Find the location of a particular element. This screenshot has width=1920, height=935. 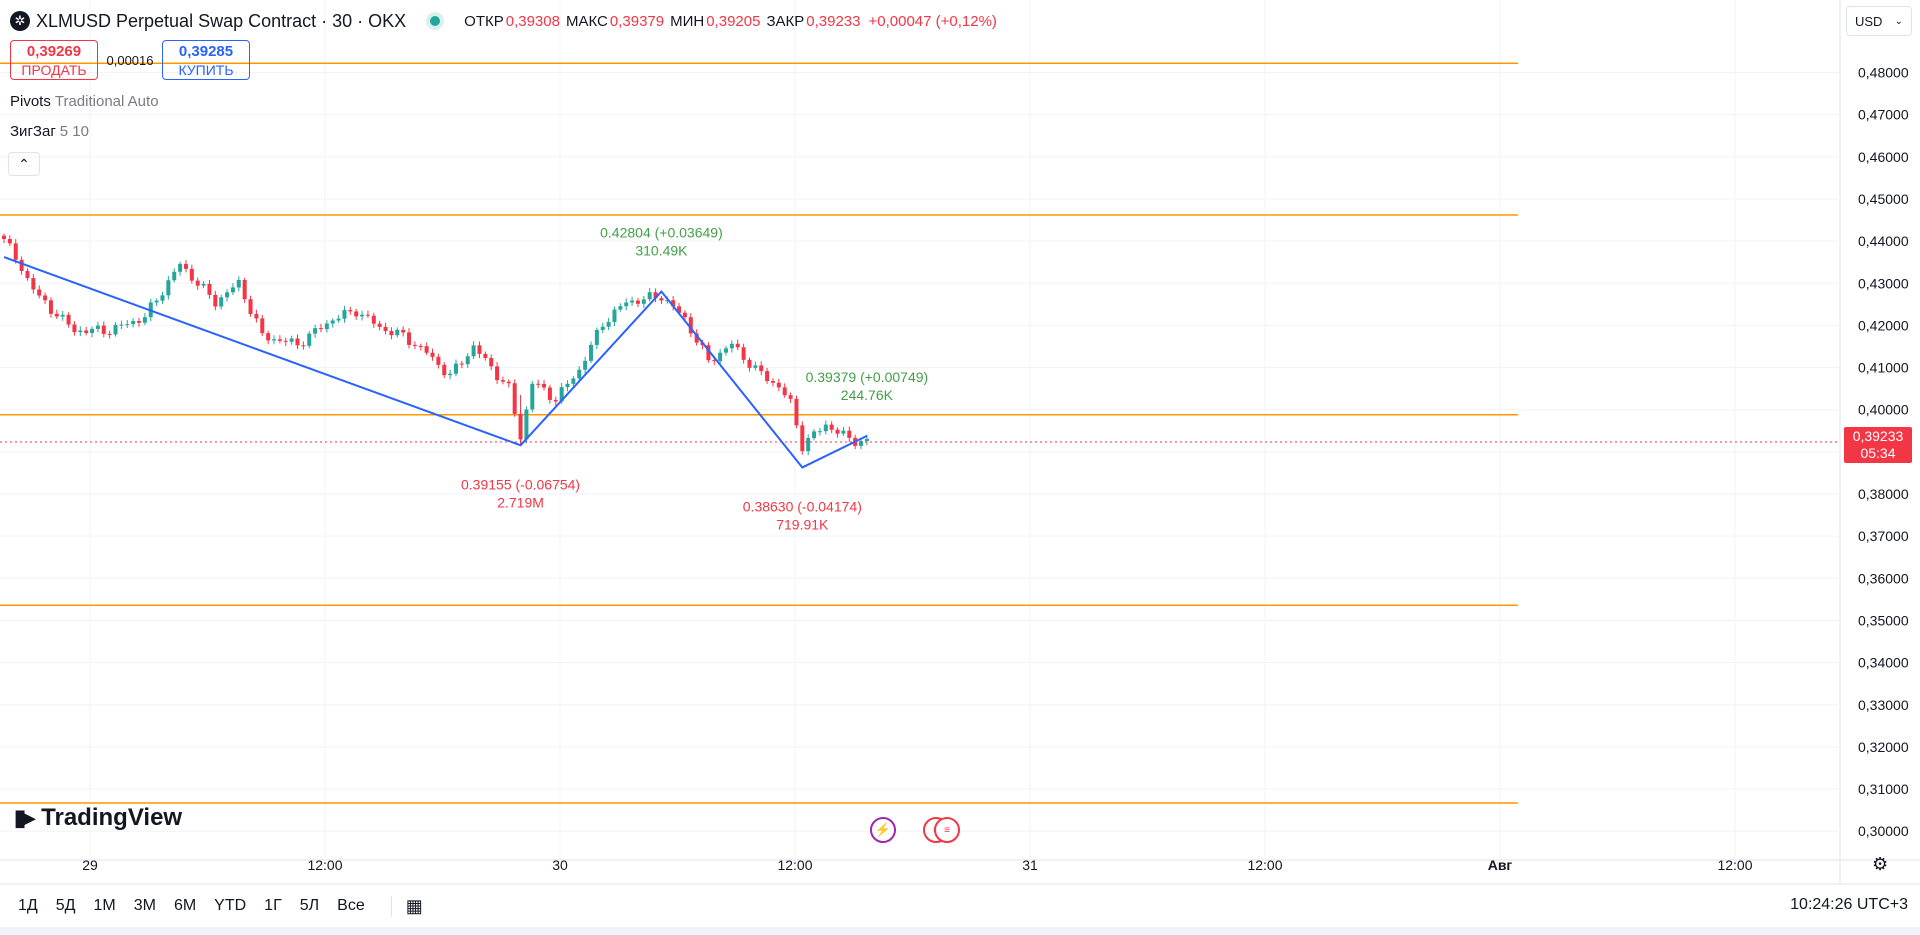

us-flag-icon: ≡ is located at coordinates (947, 830).